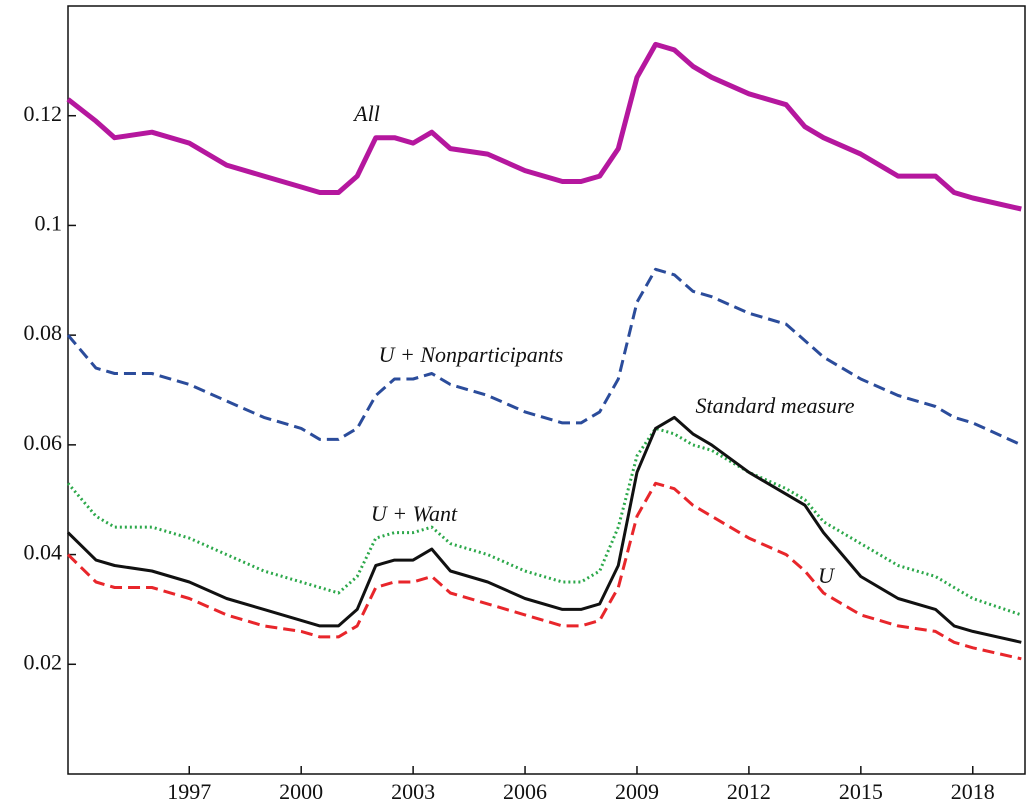  I want to click on series-label: Standard measure, so click(774, 405).